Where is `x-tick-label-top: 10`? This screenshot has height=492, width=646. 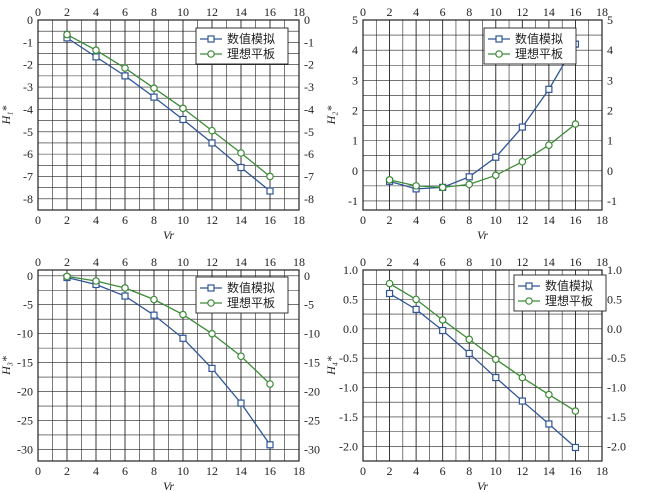 x-tick-label-top: 10 is located at coordinates (496, 12).